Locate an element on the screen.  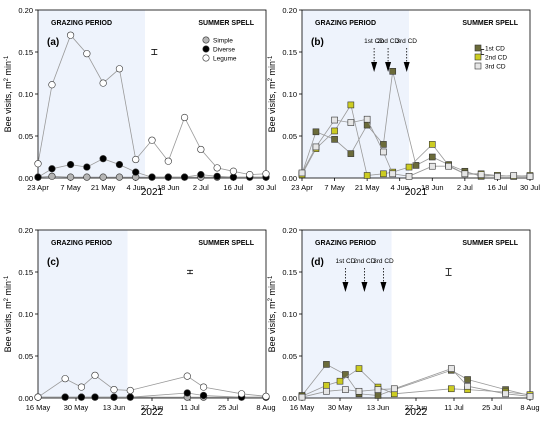
legend-label: 1st CD is located at coordinates (495, 49).